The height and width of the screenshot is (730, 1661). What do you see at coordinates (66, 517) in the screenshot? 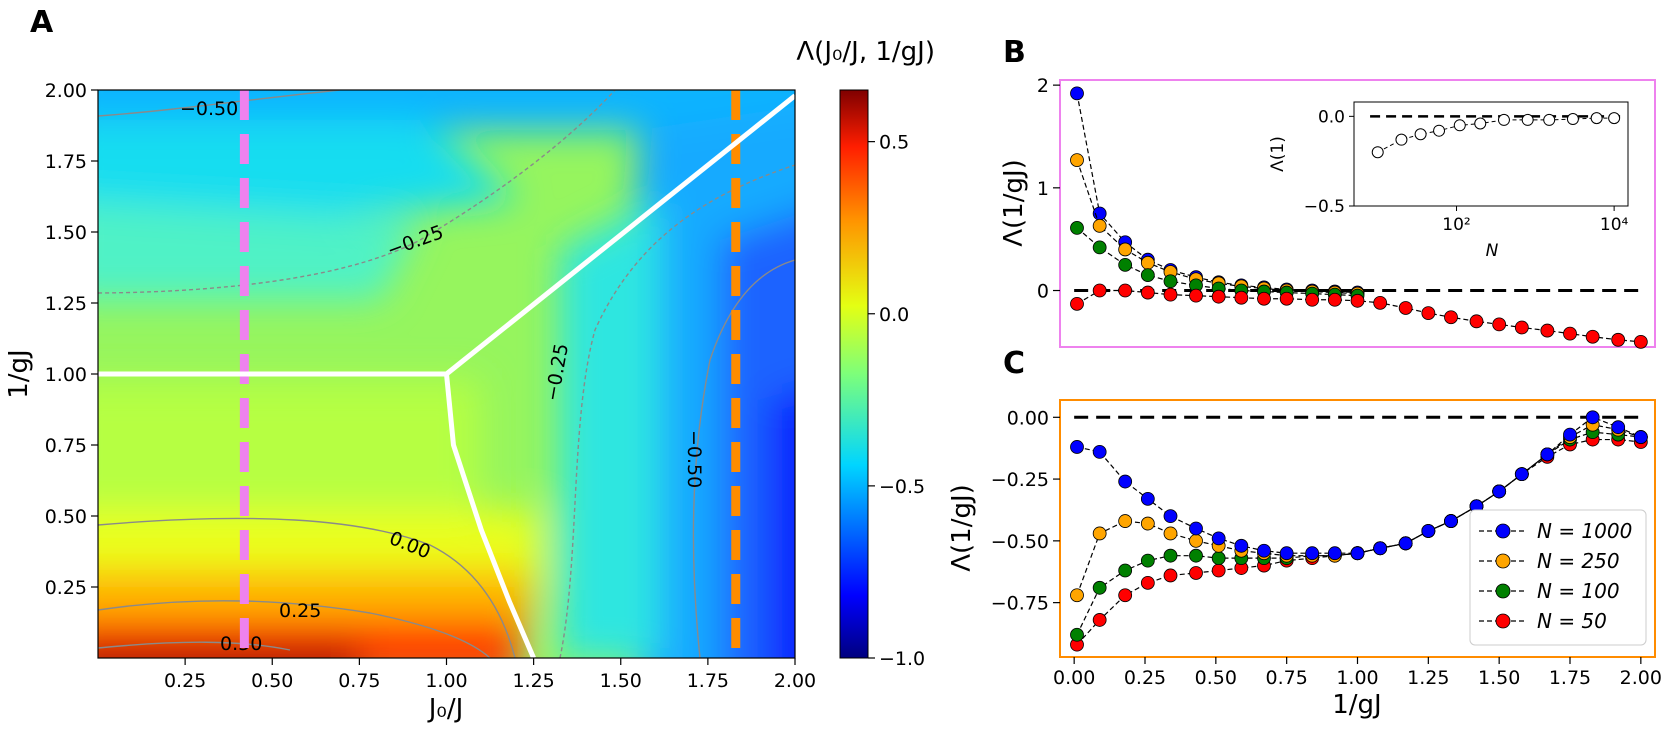
I see `y-tick-label: 0.50` at bounding box center [66, 517].